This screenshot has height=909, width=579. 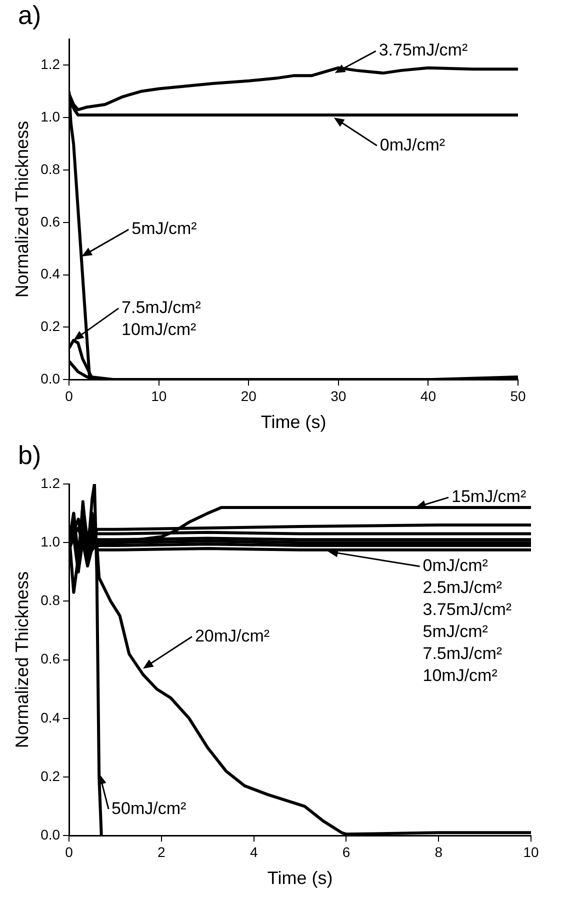 I want to click on annotation: 0mJ/cm² 2.5mJ/cm² 3.75mJ/cm² 5mJ/cm² 7.5mJ/cm² 10mJ/cm², so click(x=467, y=621).